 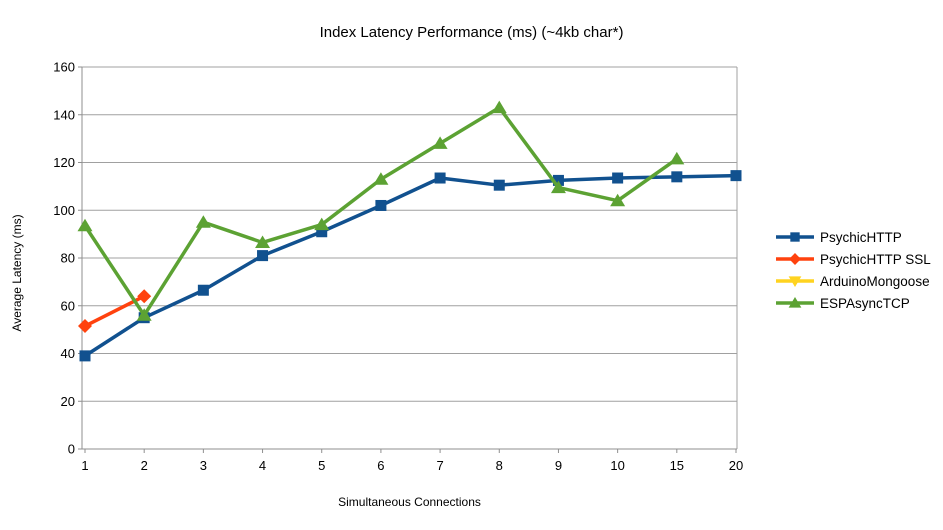 What do you see at coordinates (875, 259) in the screenshot?
I see `legend-item-label: PsychicHTTP SSL` at bounding box center [875, 259].